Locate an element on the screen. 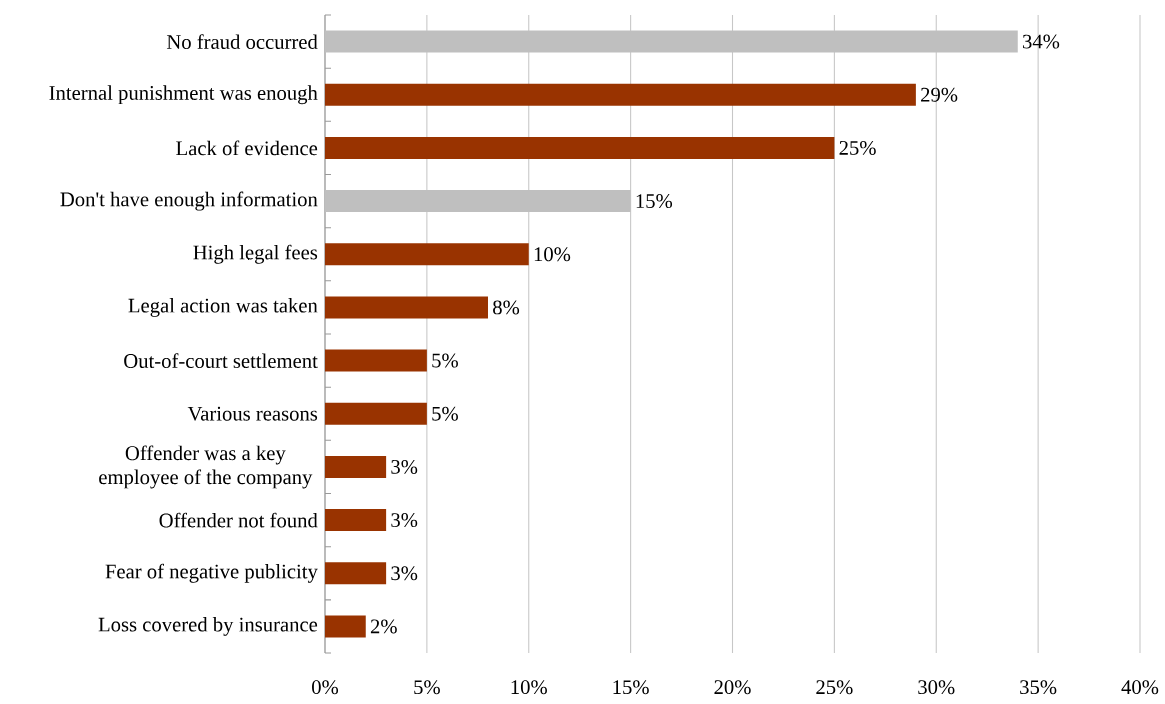  y-tick-label: No fraud occurred is located at coordinates (242, 41).